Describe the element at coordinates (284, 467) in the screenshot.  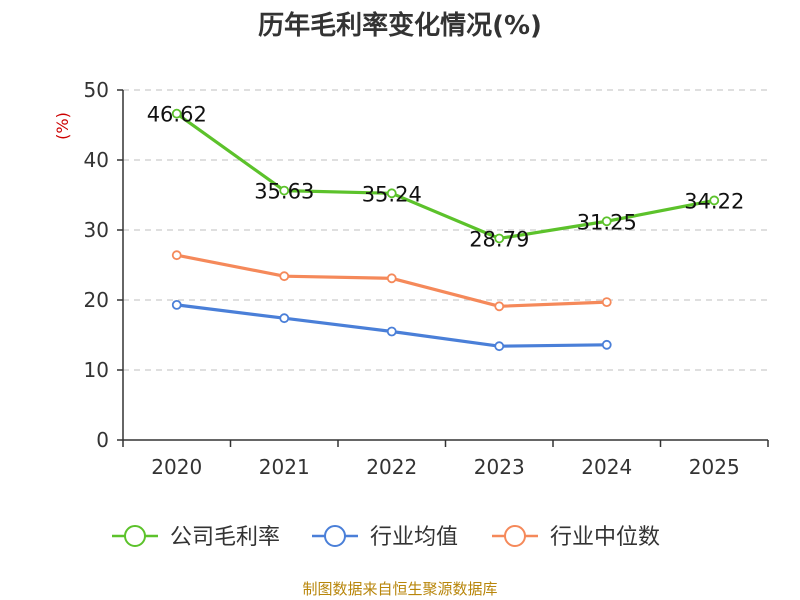
I see `x-tick-label: 2021` at that location.